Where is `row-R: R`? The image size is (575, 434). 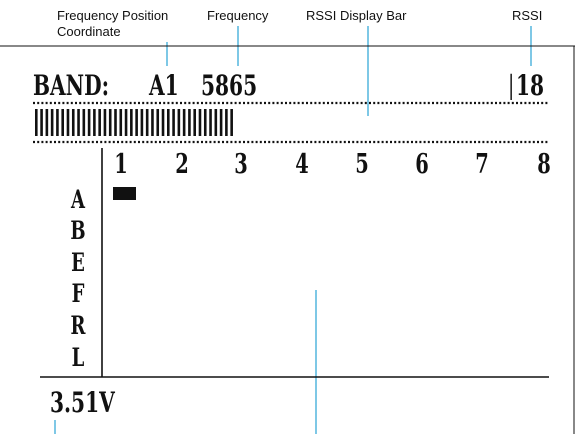
row-R: R is located at coordinates (78, 325).